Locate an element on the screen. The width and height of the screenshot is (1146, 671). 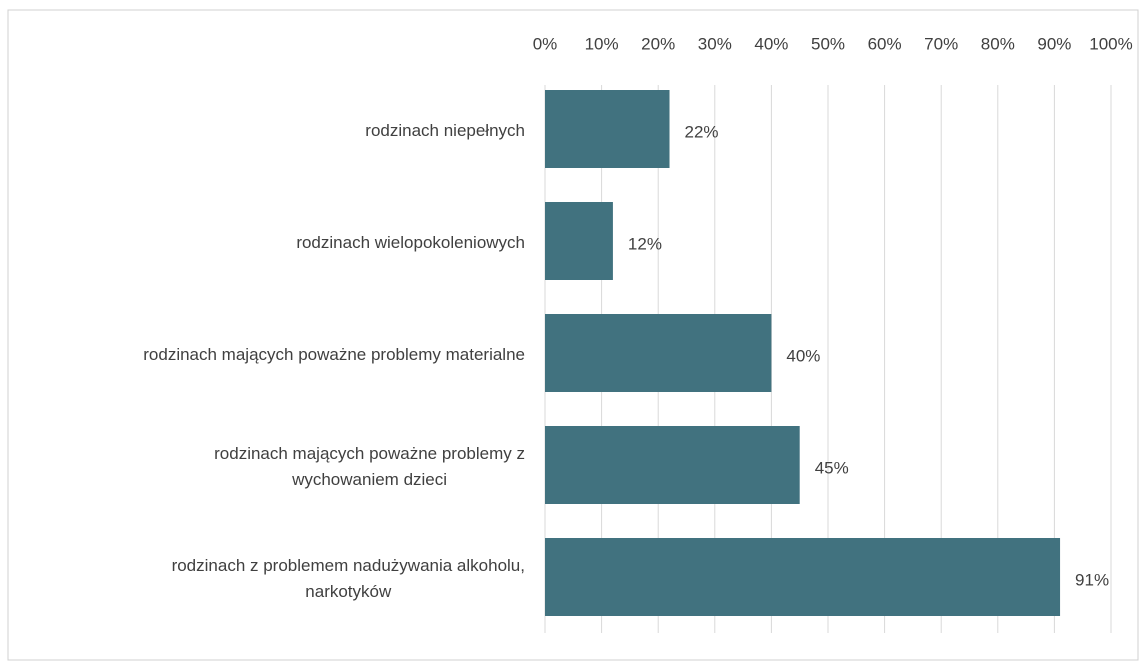
x-tick-label: 0% is located at coordinates (545, 43).